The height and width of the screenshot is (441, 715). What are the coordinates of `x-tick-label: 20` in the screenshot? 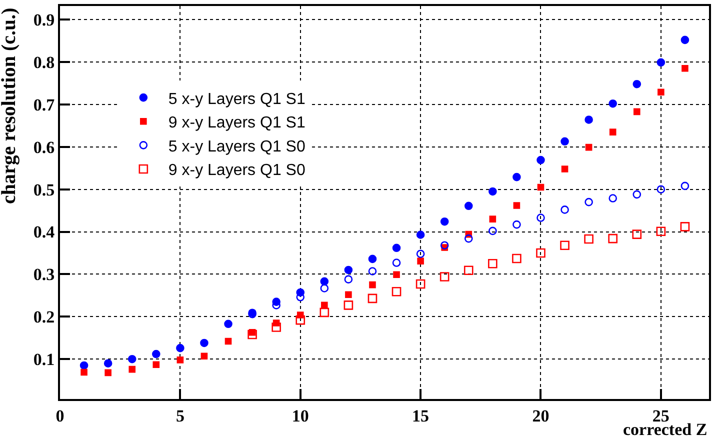 It's located at (541, 416).